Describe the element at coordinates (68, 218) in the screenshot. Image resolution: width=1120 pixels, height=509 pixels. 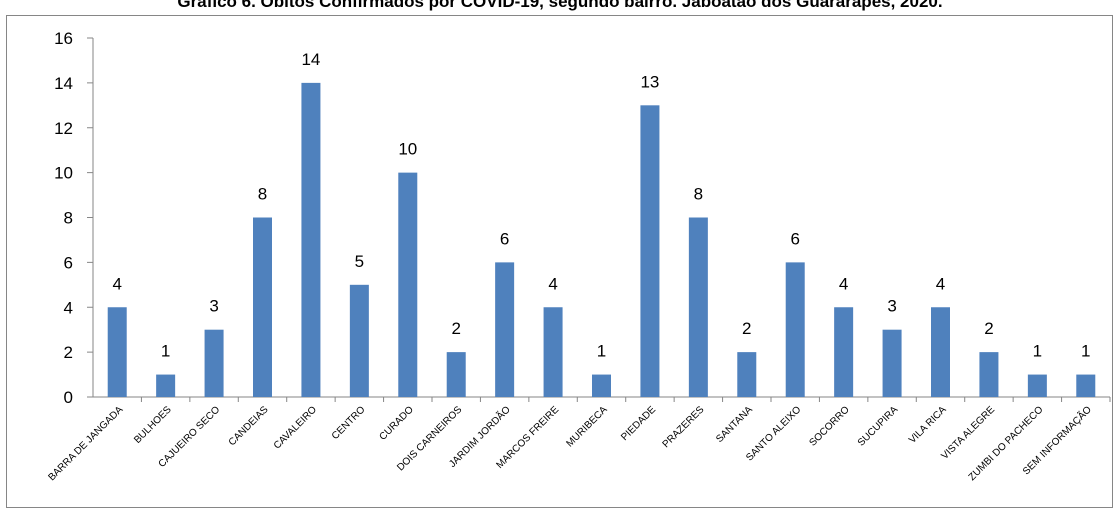
I see `y-tick-label: 8` at that location.